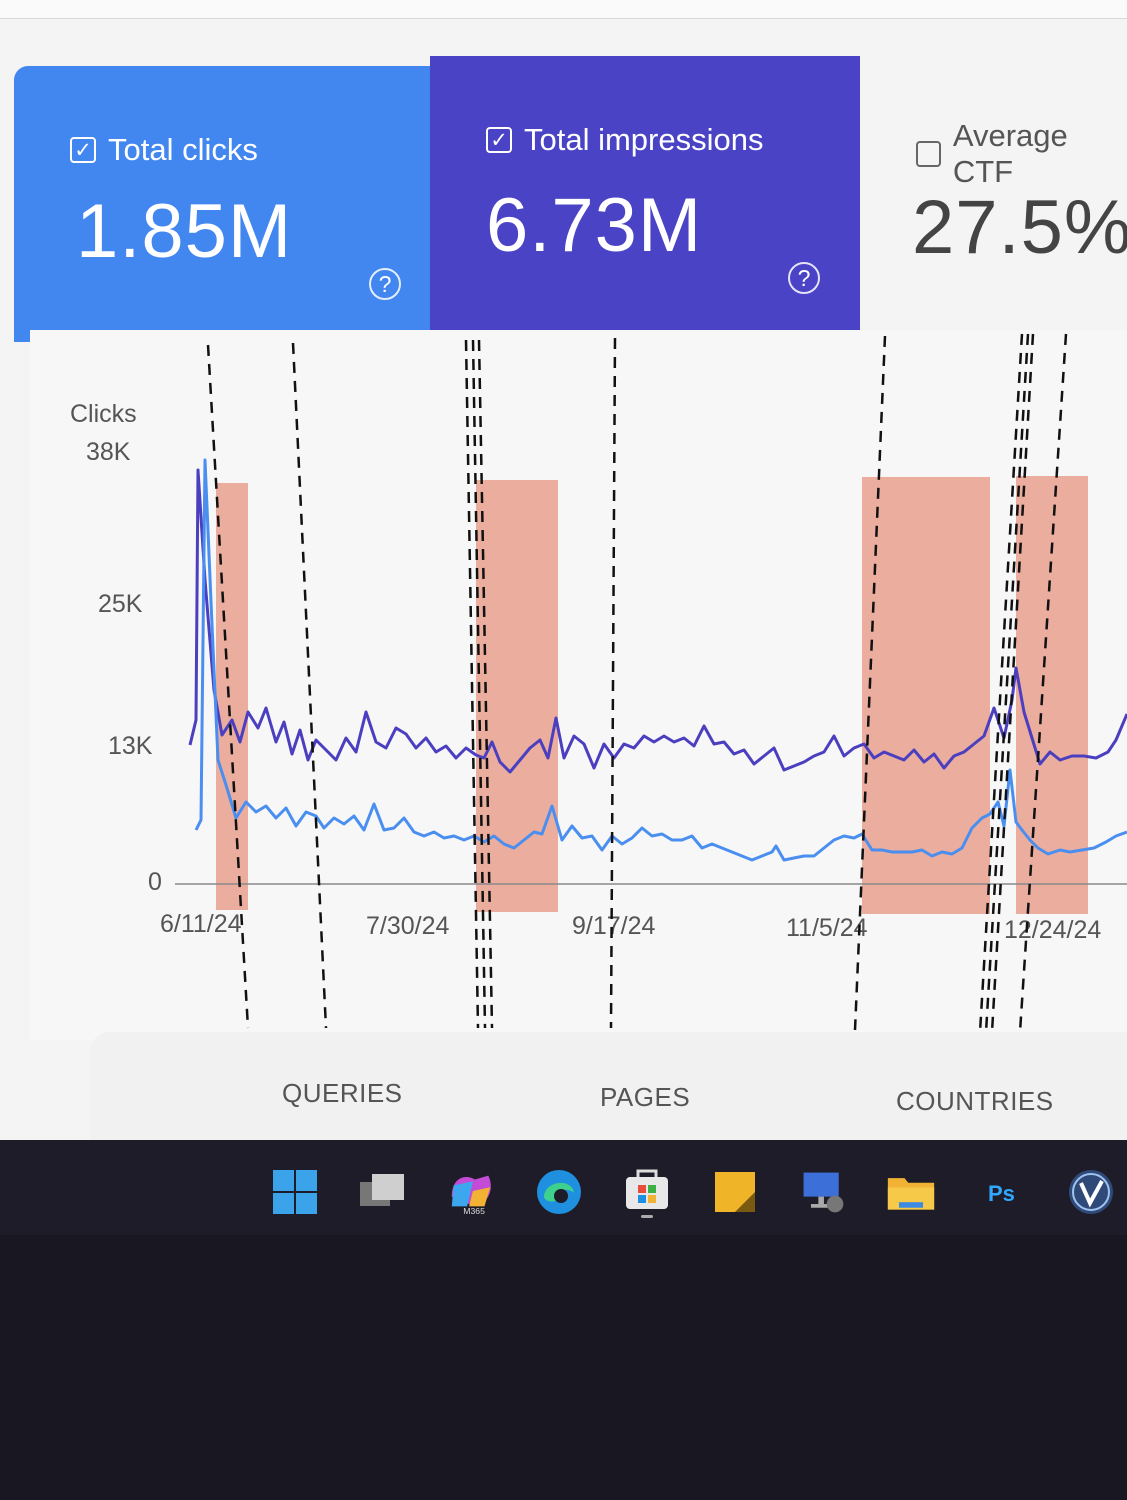 This screenshot has width=1127, height=1500. What do you see at coordinates (911, 1192) in the screenshot?
I see `file-explorer-icon` at bounding box center [911, 1192].